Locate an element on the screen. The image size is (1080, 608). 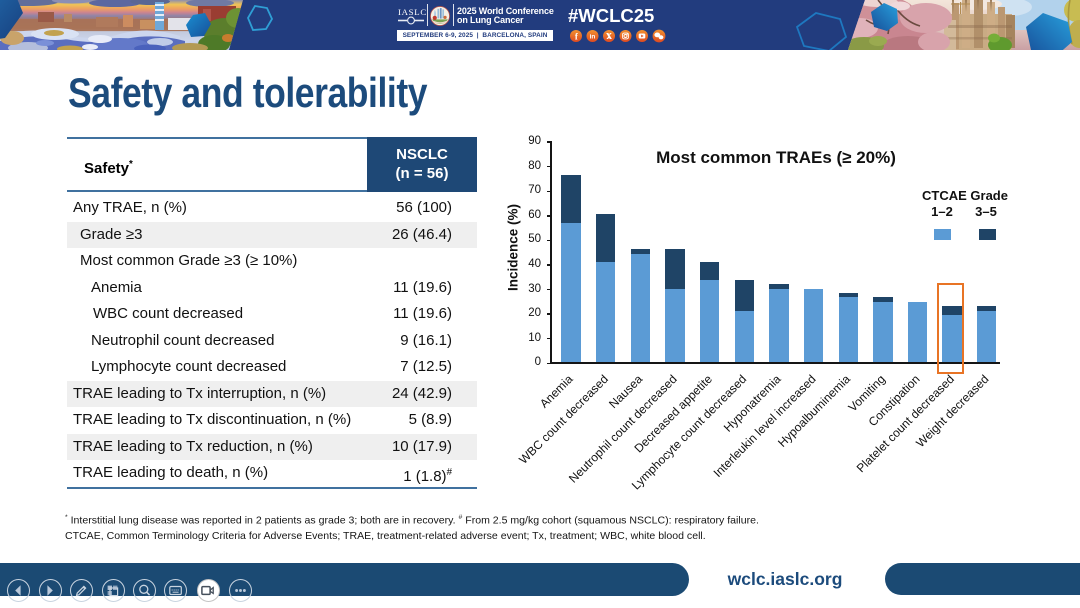
svg-text: in is located at coordinates (593, 37).